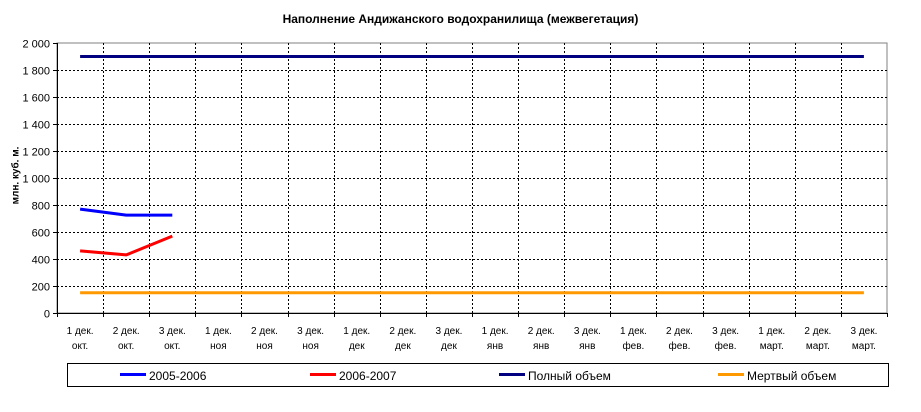 Image resolution: width=921 pixels, height=412 pixels. Describe the element at coordinates (569, 376) in the screenshot. I see `legend-label: Полный объем` at that location.